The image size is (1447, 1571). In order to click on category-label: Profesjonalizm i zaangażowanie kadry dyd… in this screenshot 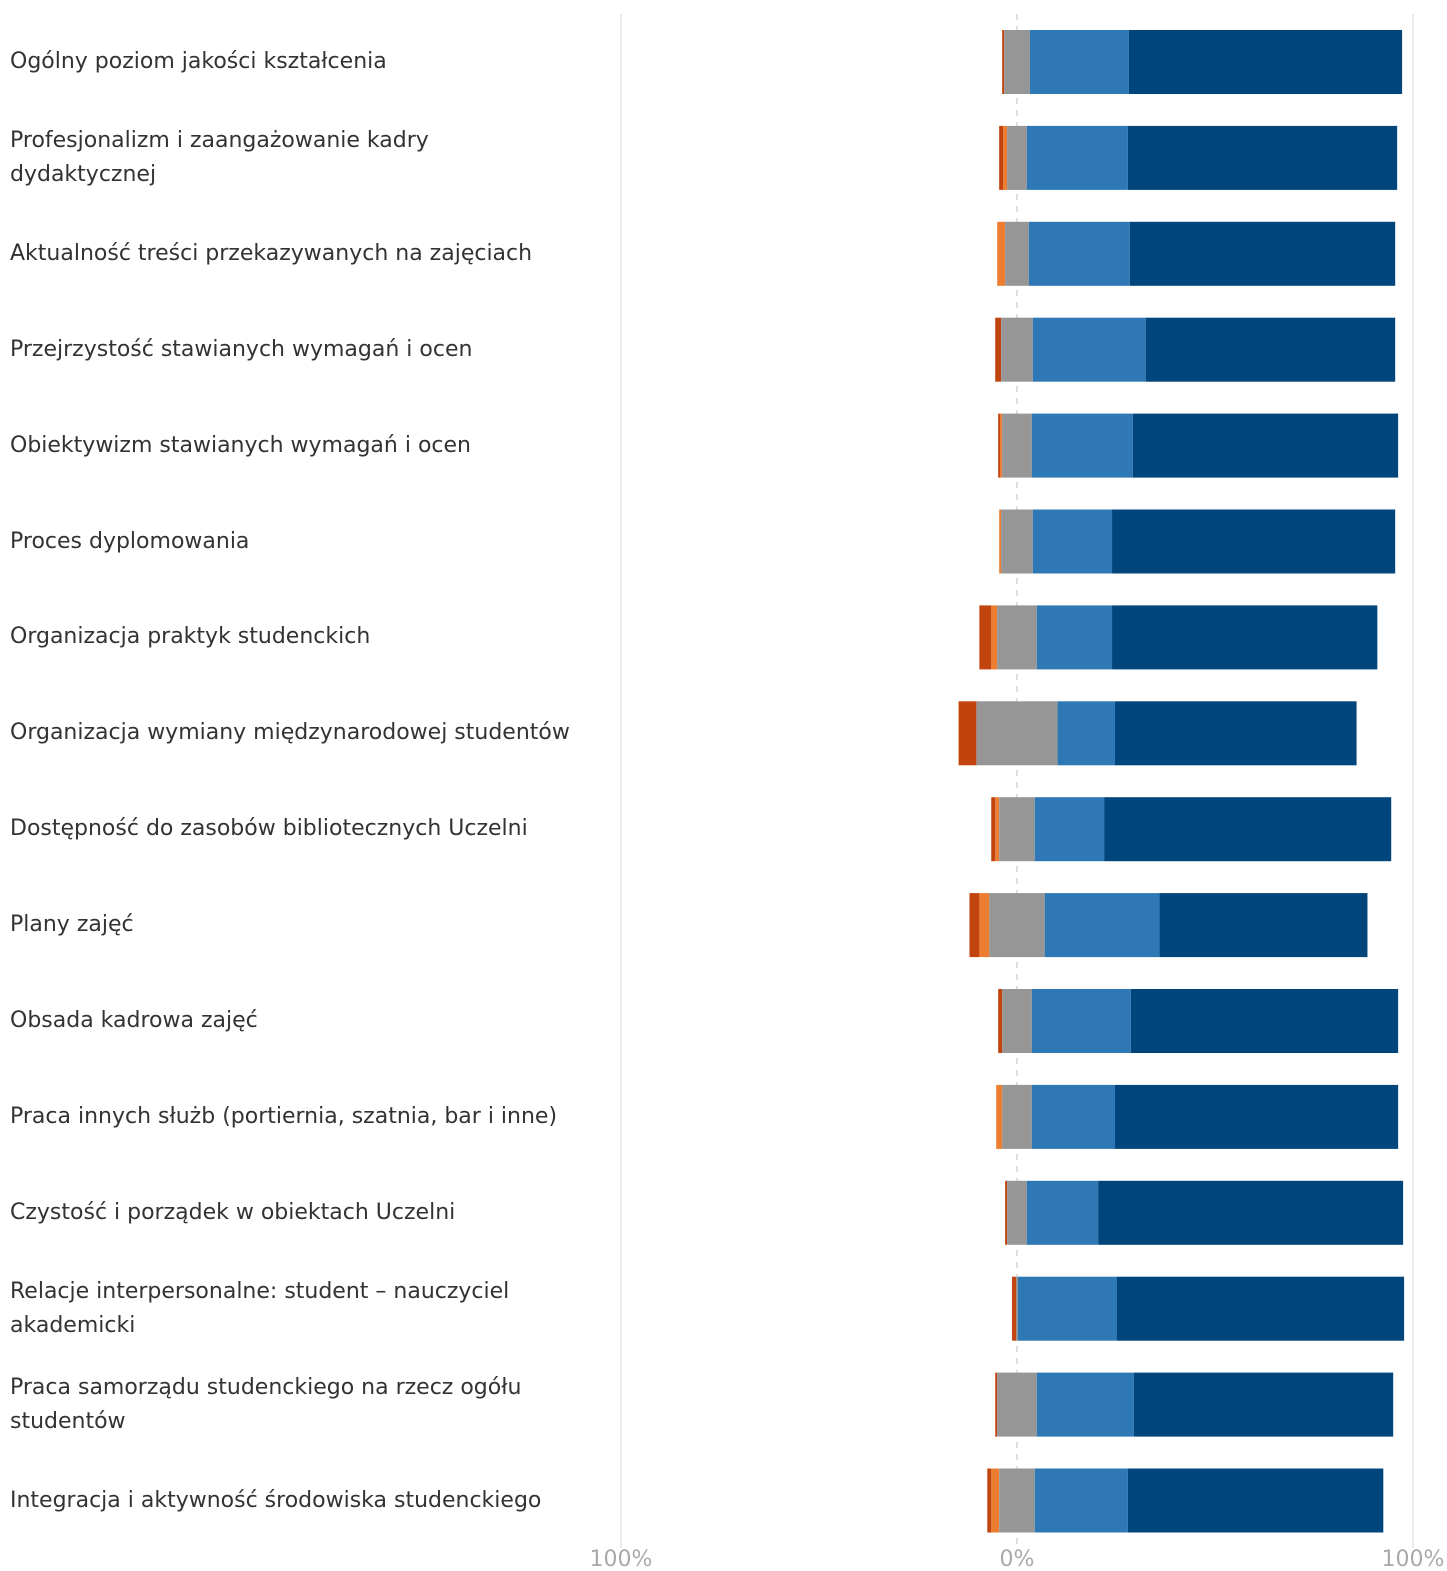, I will do `click(219, 157)`.